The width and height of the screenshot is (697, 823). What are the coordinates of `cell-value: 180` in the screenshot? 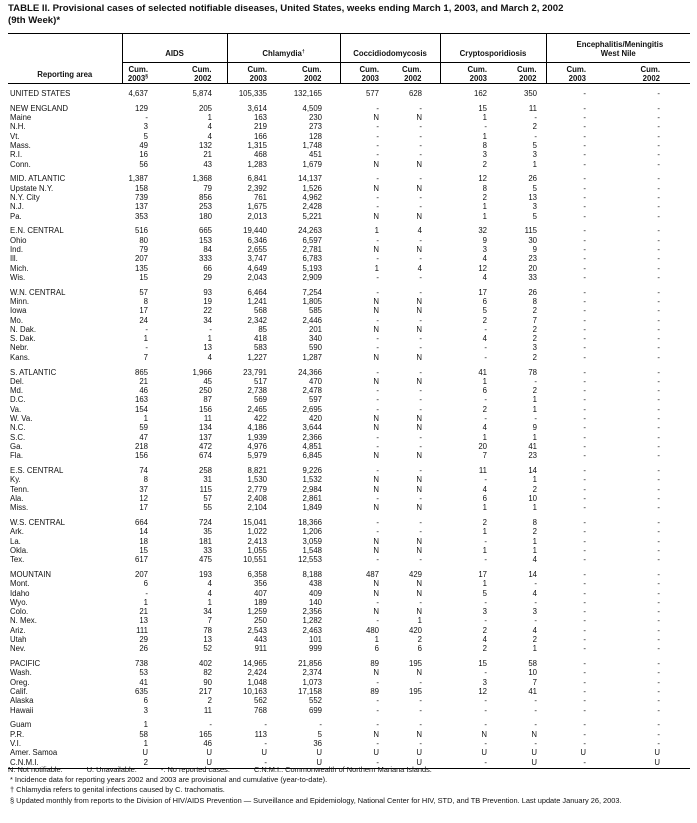 It's located at (206, 216).